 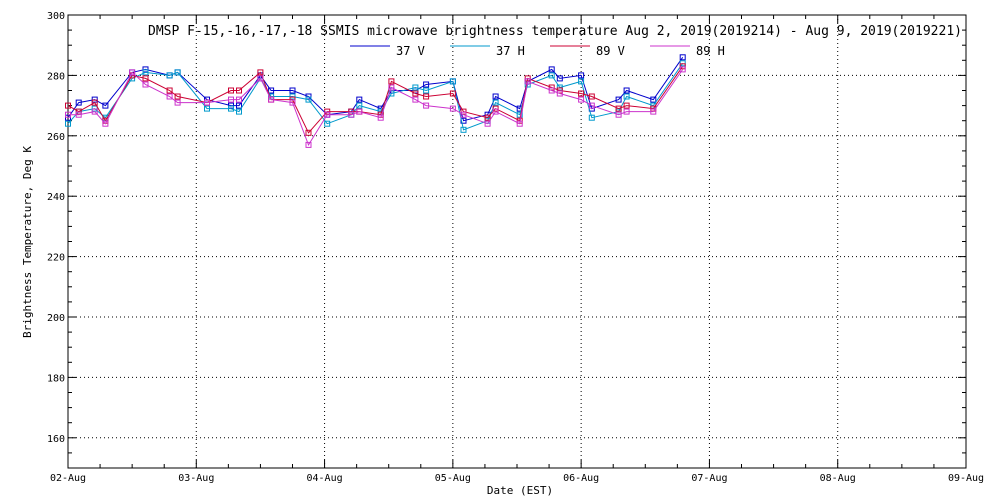 What do you see at coordinates (56, 16) in the screenshot?
I see `y-tick-label: 300` at bounding box center [56, 16].